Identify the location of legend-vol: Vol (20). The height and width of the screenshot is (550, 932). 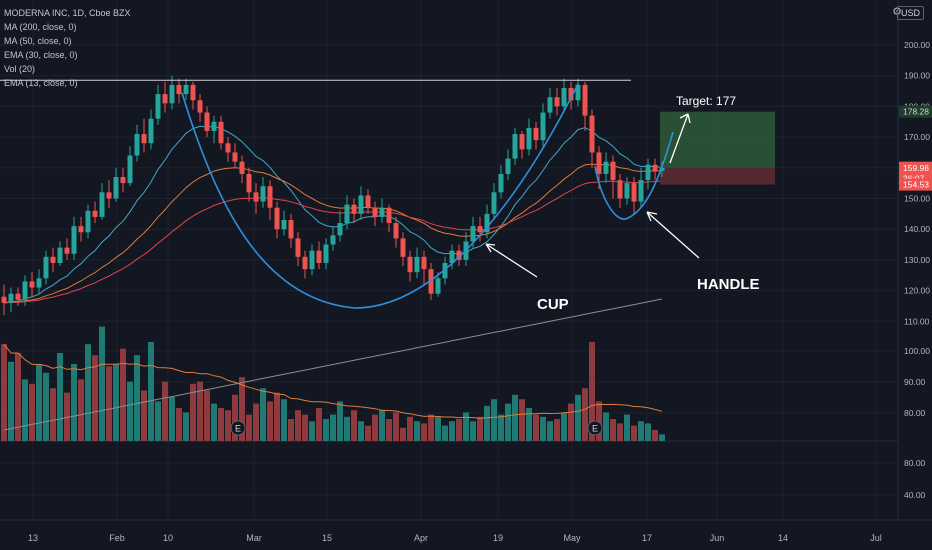
(20, 69).